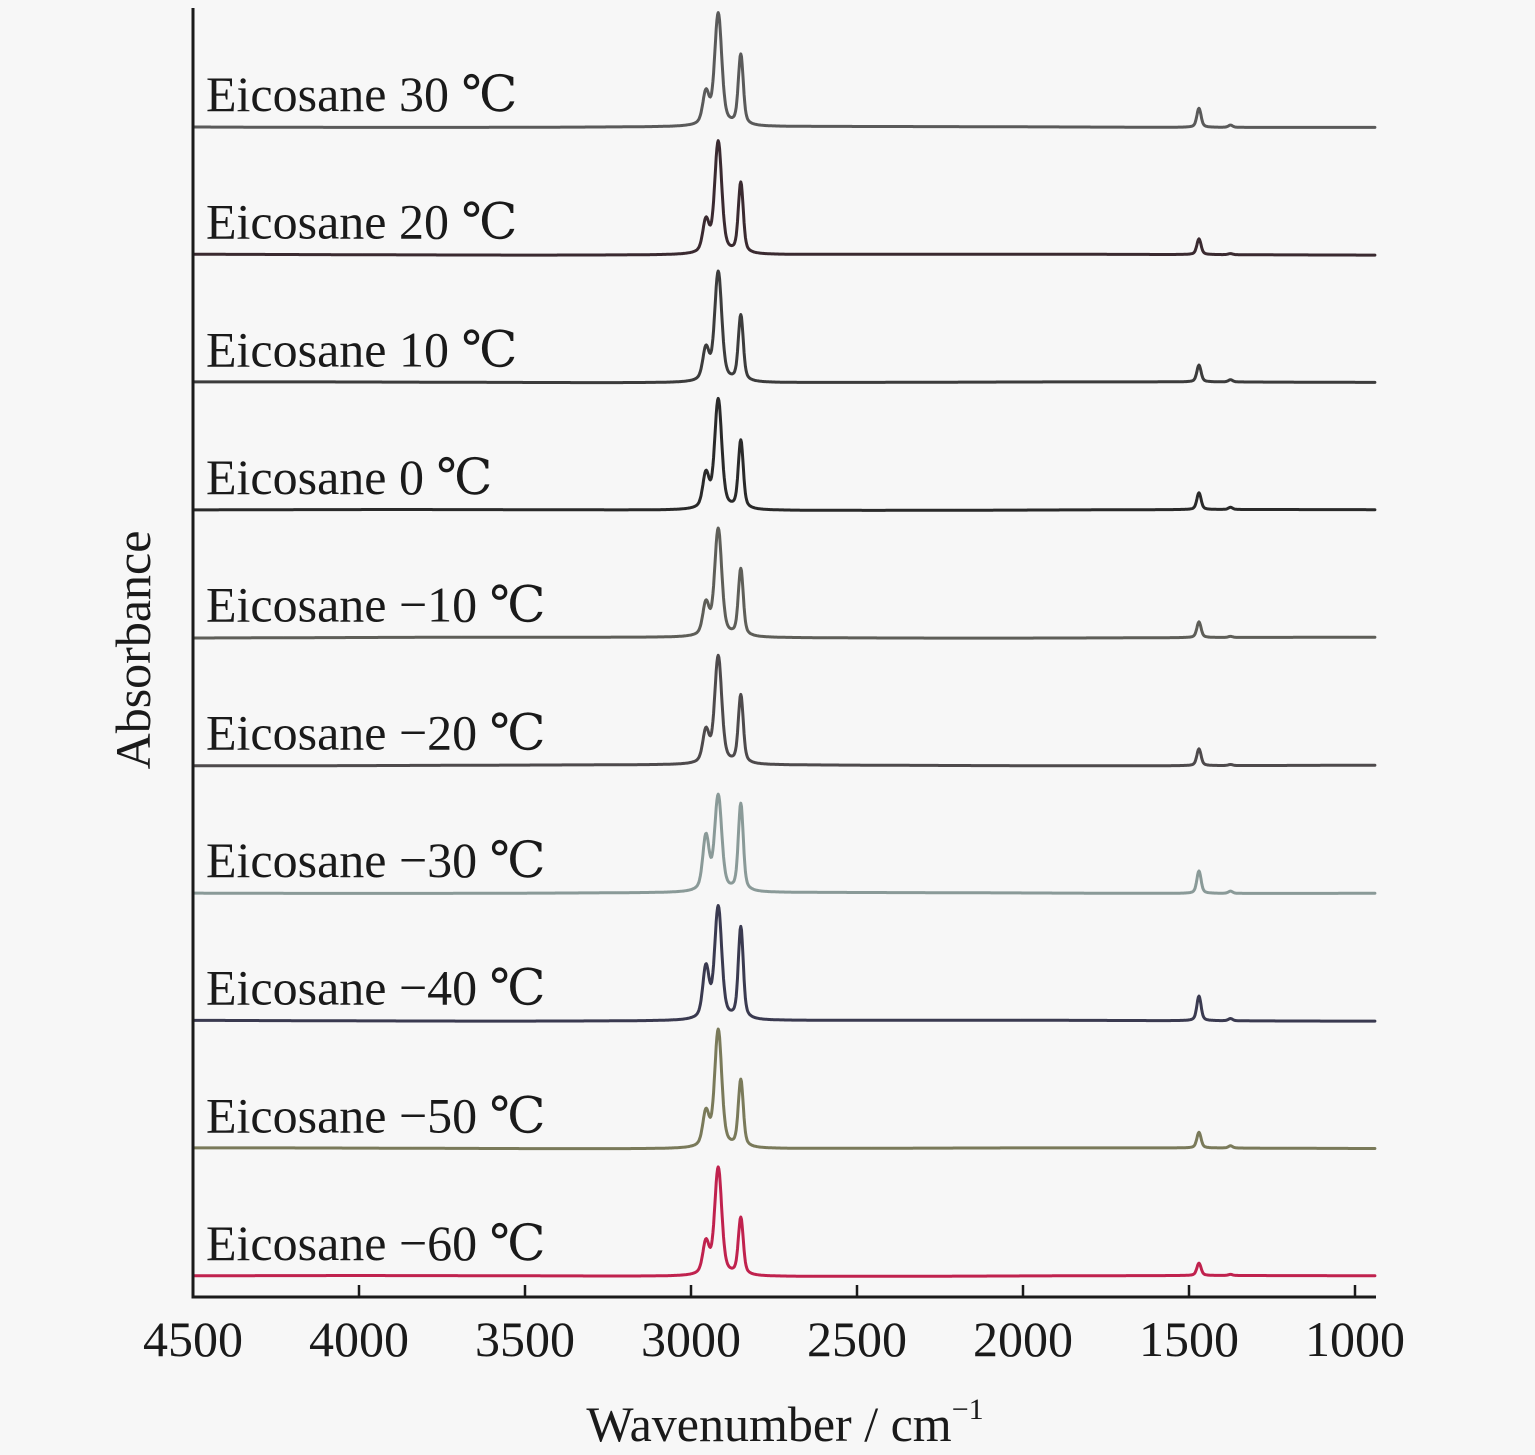 The height and width of the screenshot is (1455, 1535). Describe the element at coordinates (1023, 1339) in the screenshot. I see `x-tick-label-2000: 2000` at that location.